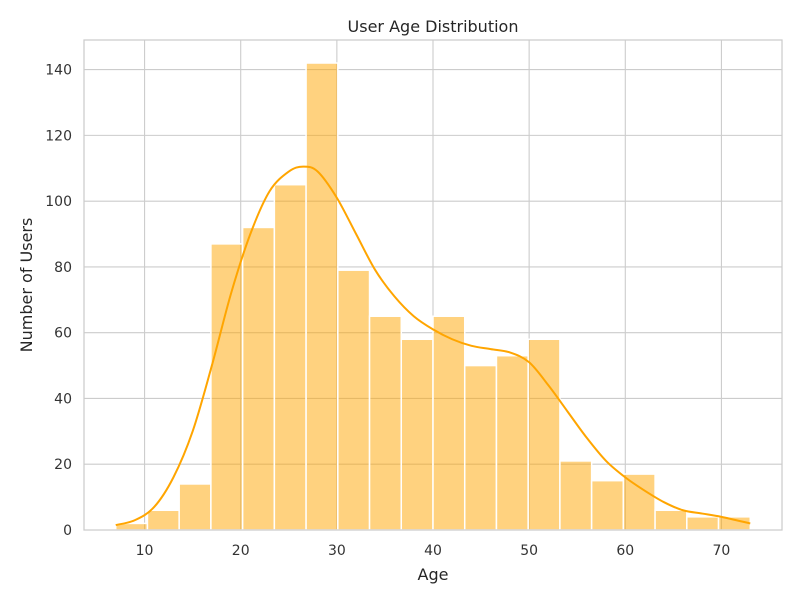 This screenshot has height=600, width=800. Describe the element at coordinates (58, 301) in the screenshot. I see `y-tick-labels: 0 20 40 60 80 100 120 140` at that location.